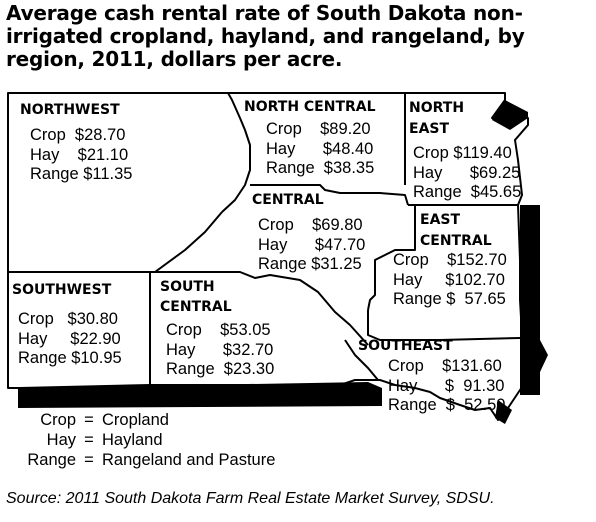 The width and height of the screenshot is (596, 522). I want to click on legend-full: Cropland, so click(135, 420).